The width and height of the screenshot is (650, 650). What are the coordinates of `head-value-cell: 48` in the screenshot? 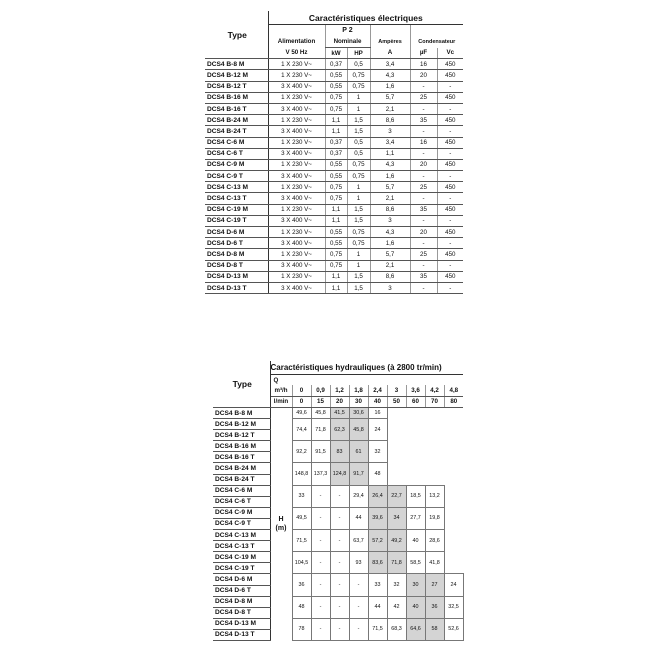 It's located at (301, 607).